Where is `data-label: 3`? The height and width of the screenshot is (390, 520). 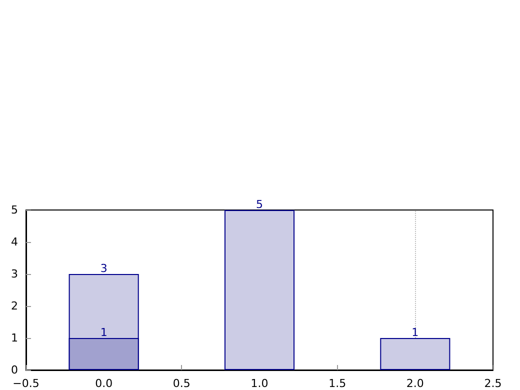
data-label: 3 is located at coordinates (104, 268).